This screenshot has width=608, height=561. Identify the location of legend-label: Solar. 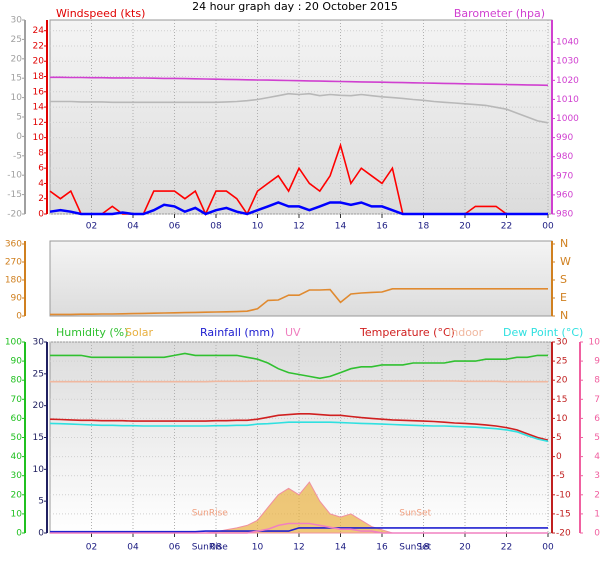
(139, 332).